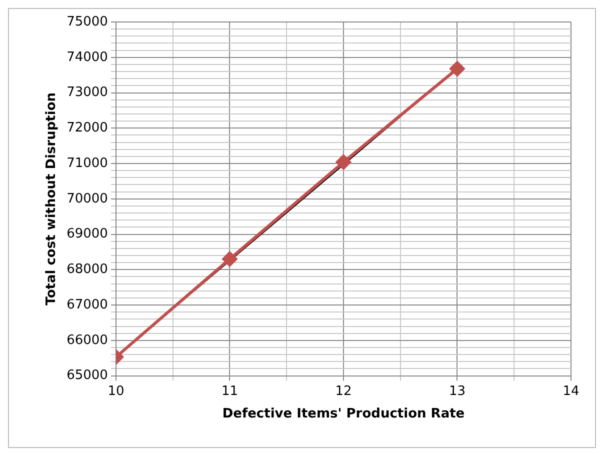  Describe the element at coordinates (87, 92) in the screenshot. I see `y-tick-label: 73000` at that location.